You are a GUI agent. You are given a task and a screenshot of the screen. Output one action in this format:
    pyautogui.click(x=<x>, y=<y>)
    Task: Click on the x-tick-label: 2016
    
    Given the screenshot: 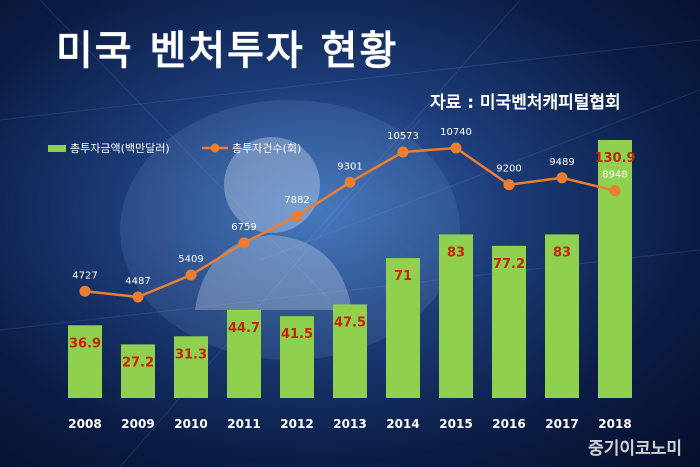 What is the action you would take?
    pyautogui.click(x=508, y=424)
    